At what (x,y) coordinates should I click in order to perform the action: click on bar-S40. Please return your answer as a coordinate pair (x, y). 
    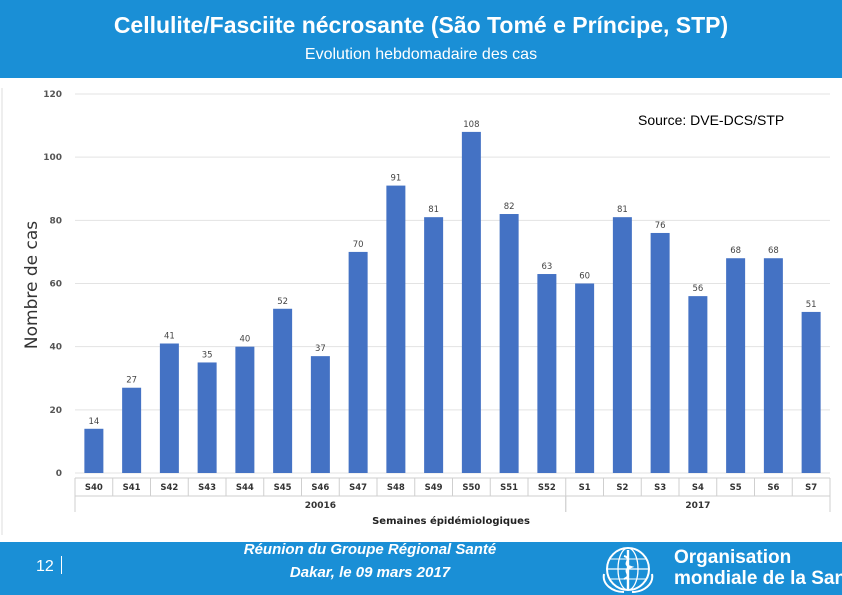
    Looking at the image, I should click on (94, 450).